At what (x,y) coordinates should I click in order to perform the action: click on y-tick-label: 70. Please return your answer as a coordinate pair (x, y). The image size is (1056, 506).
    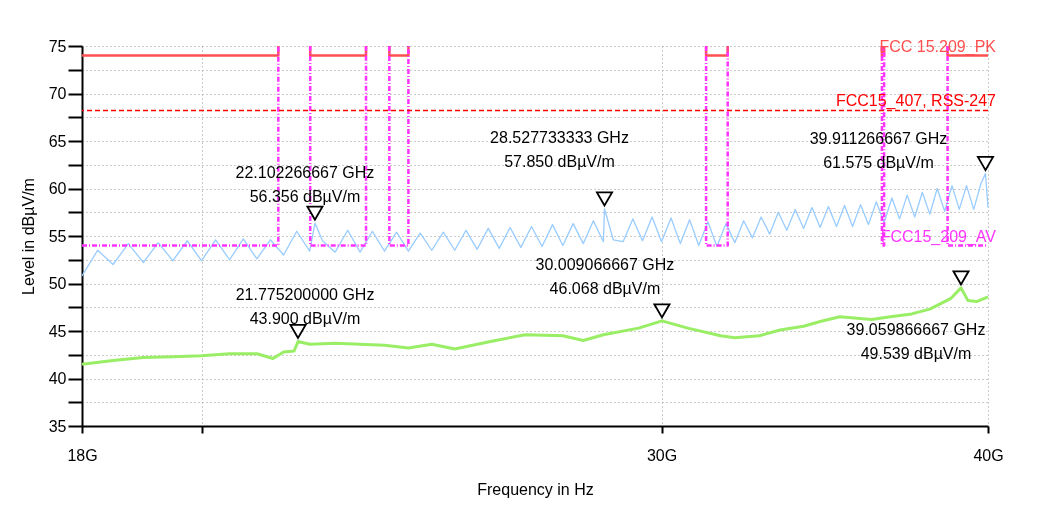
    Looking at the image, I should click on (57, 93).